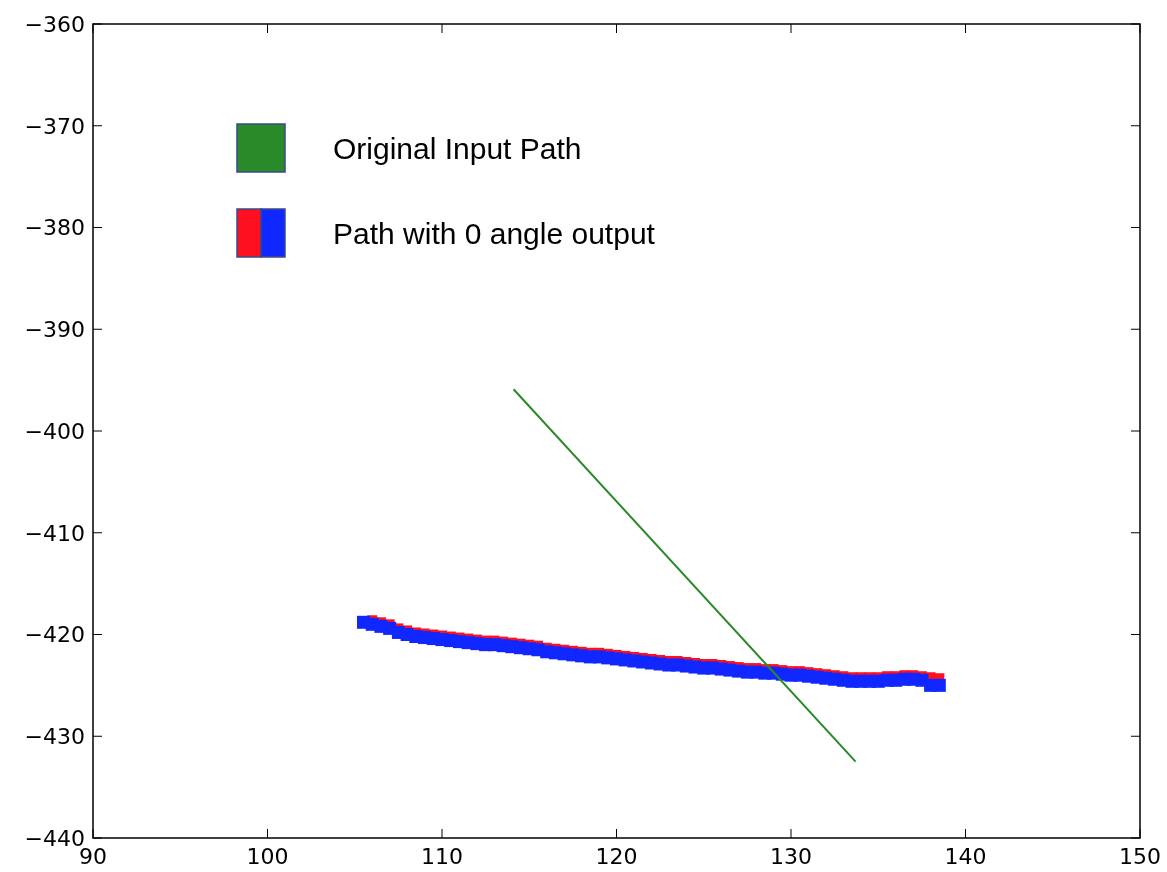 The width and height of the screenshot is (1167, 872). I want to click on y-tick-label: −420, so click(54, 635).